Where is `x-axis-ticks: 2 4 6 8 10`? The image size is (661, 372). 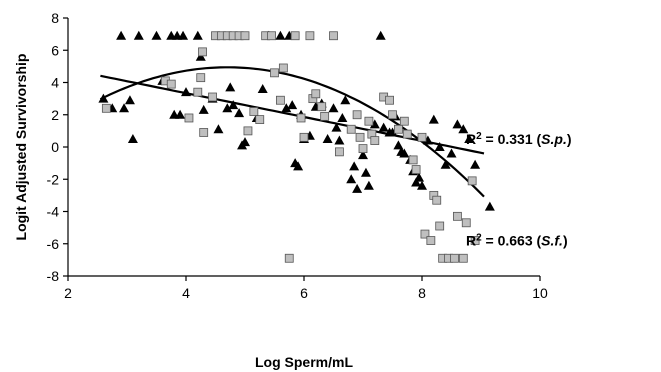
x-axis-ticks: 2 4 6 8 10 is located at coordinates (306, 288).